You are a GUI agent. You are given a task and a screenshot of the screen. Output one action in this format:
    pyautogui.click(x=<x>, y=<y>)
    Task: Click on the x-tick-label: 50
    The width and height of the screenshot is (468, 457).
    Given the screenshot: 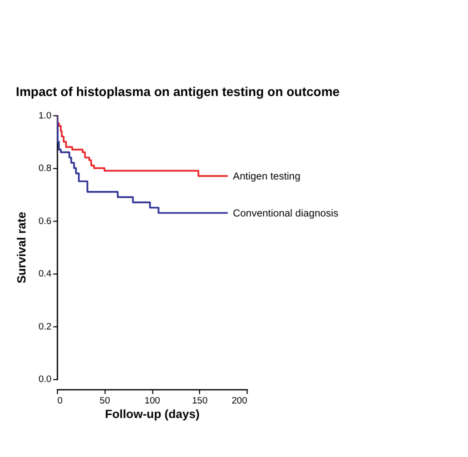 What is the action you would take?
    pyautogui.click(x=105, y=400)
    